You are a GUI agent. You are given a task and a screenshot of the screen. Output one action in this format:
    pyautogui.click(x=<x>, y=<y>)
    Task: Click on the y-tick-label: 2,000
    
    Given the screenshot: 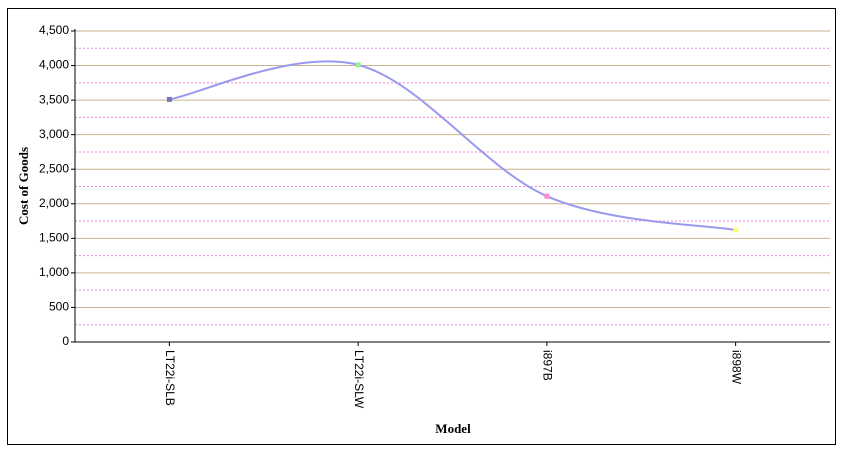 What is the action you would take?
    pyautogui.click(x=54, y=203)
    